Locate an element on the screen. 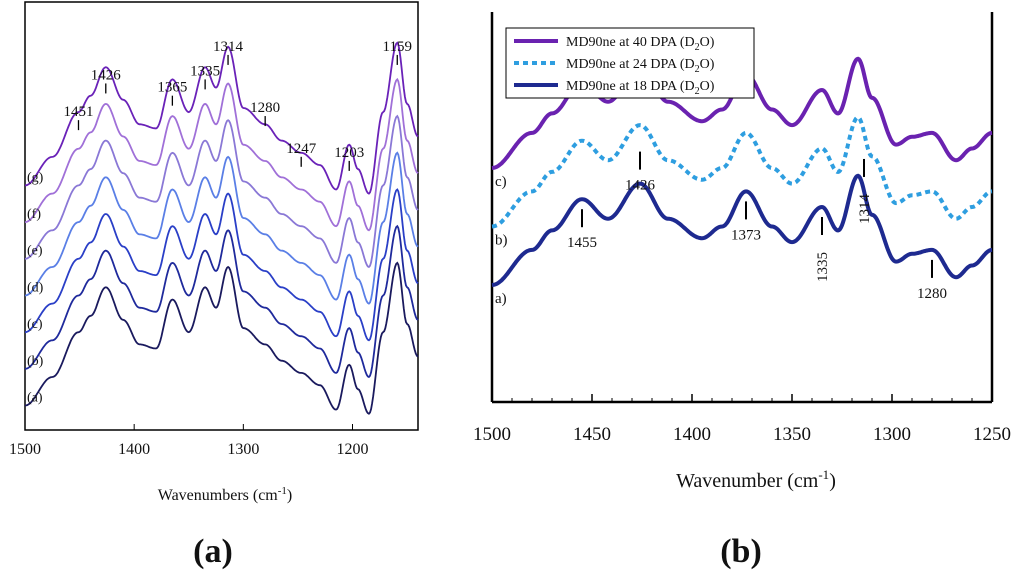 The image size is (1024, 573). peak-label: 1203 is located at coordinates (349, 153).